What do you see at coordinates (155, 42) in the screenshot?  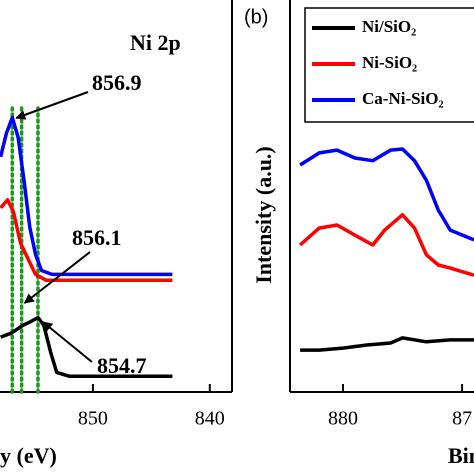 I see `panel-title: Ni 2p` at bounding box center [155, 42].